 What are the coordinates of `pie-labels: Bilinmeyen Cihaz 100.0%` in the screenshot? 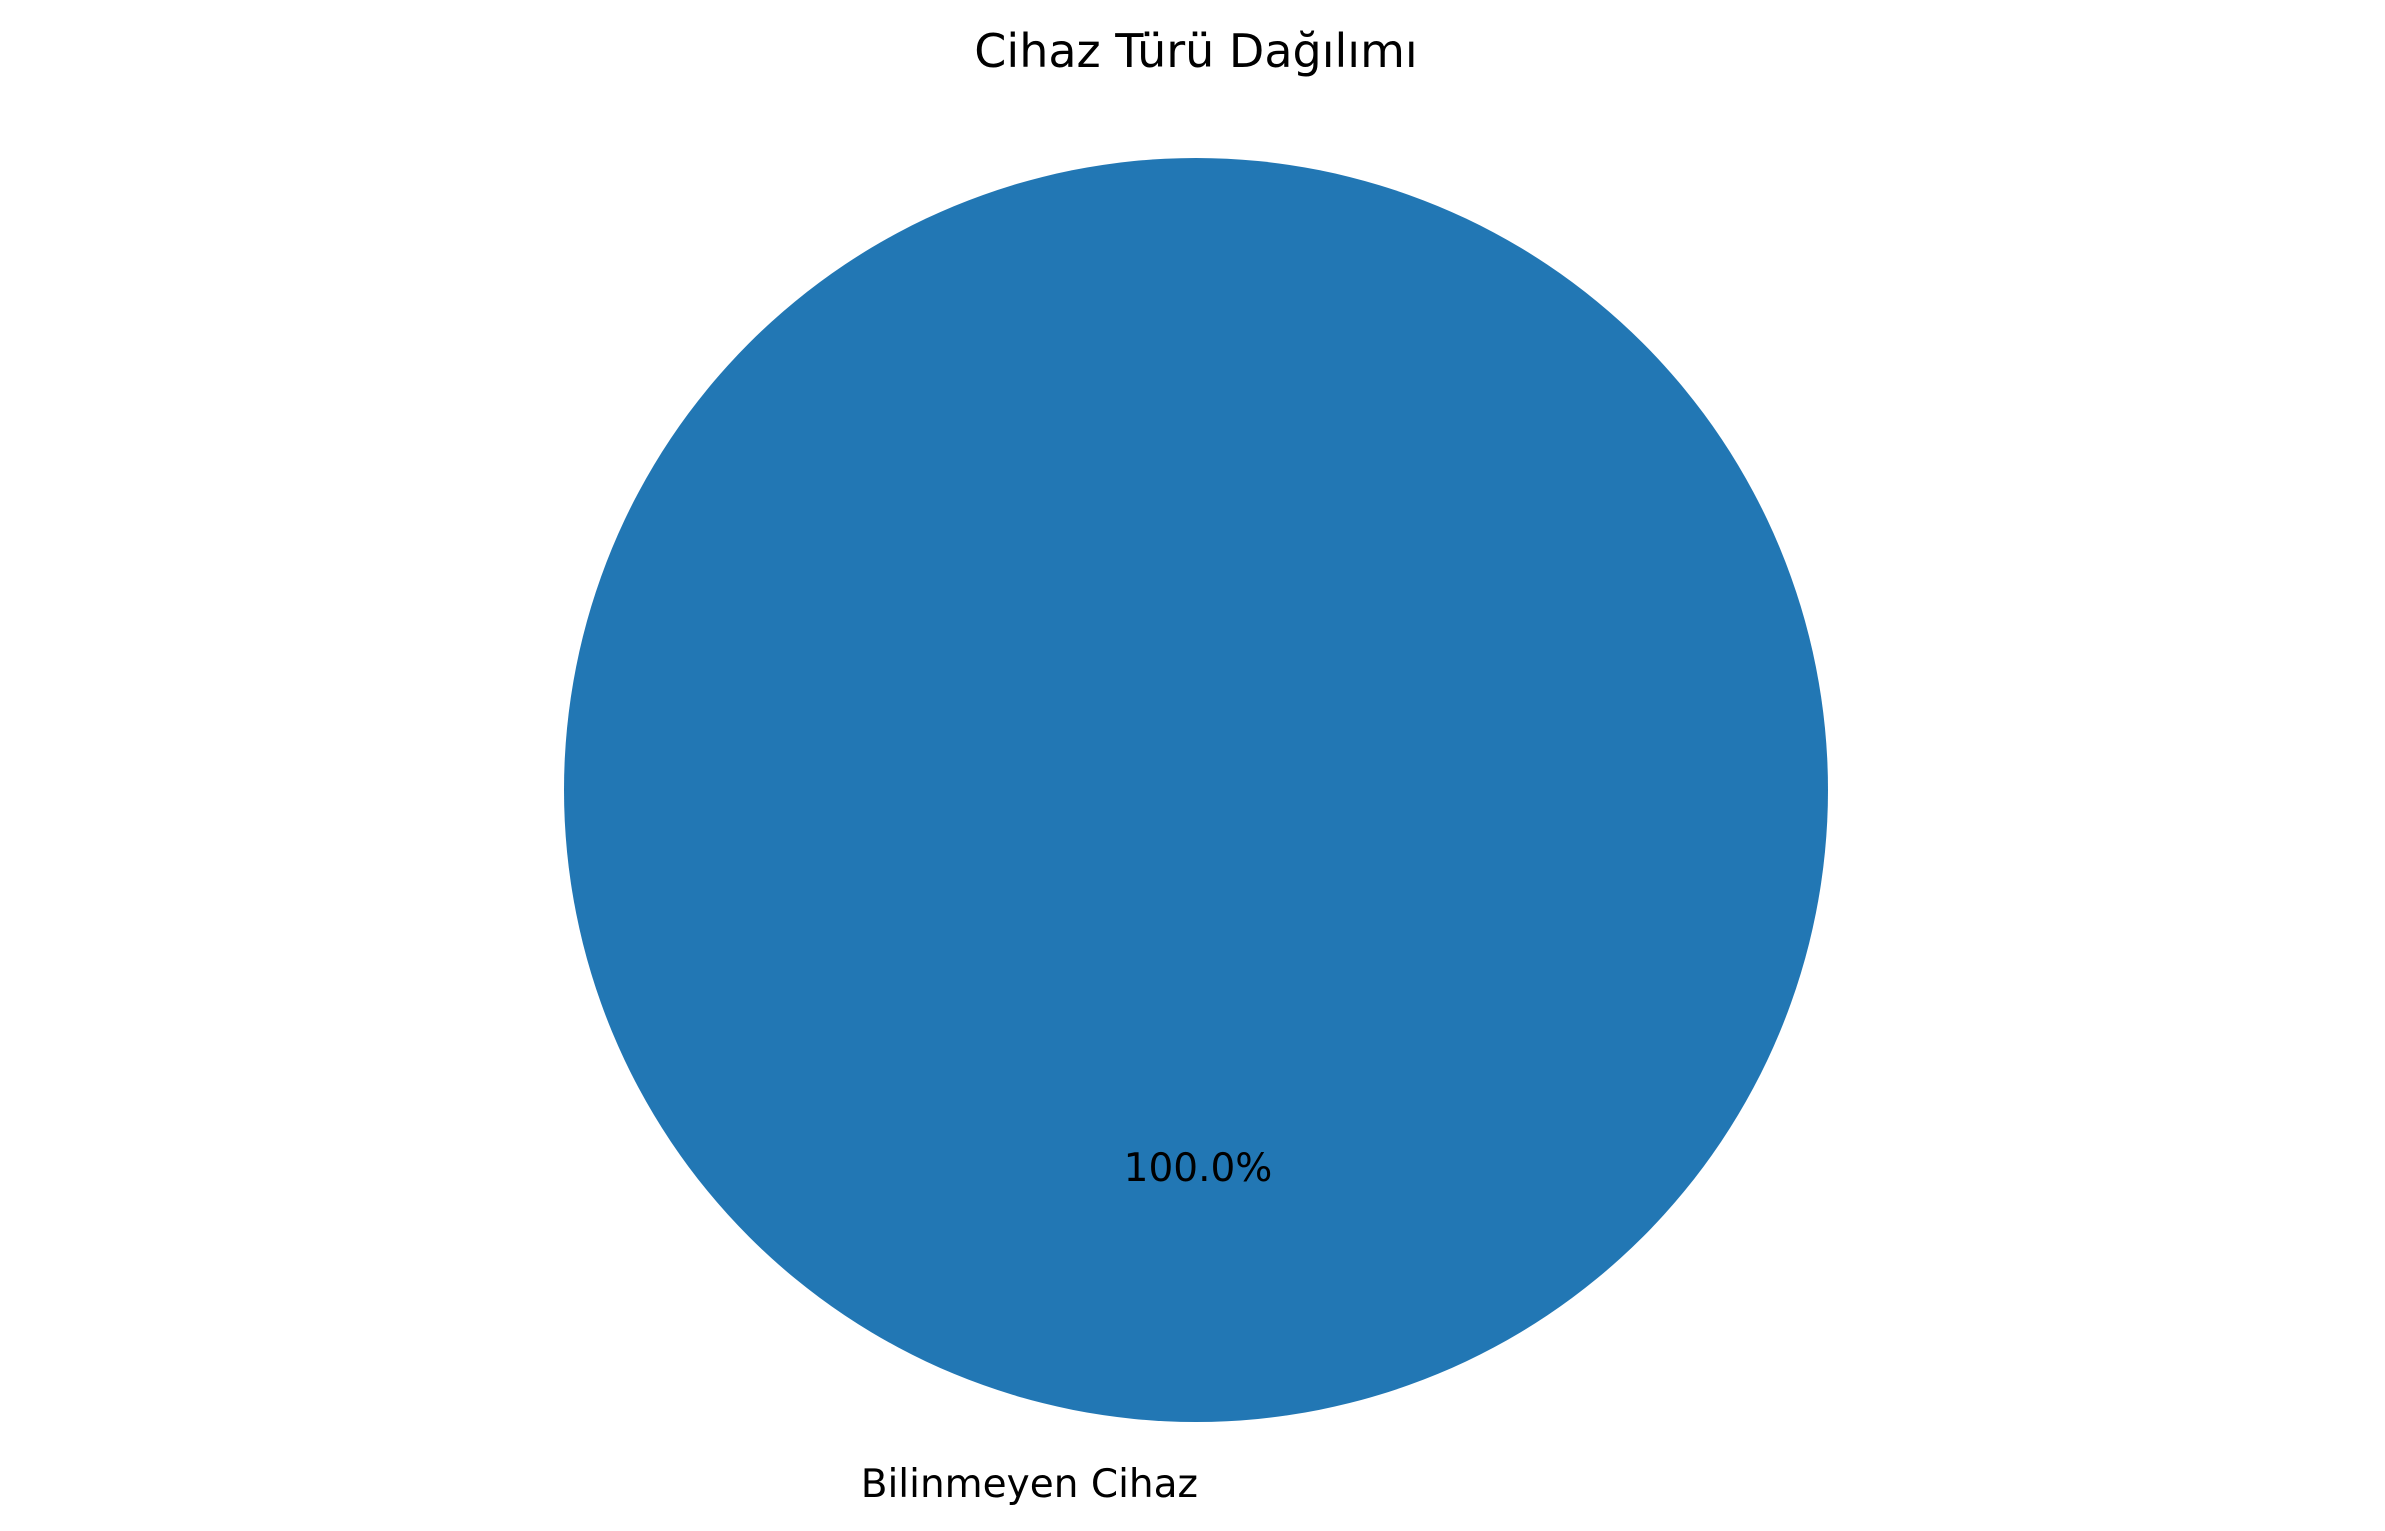 It's located at (1067, 1326).